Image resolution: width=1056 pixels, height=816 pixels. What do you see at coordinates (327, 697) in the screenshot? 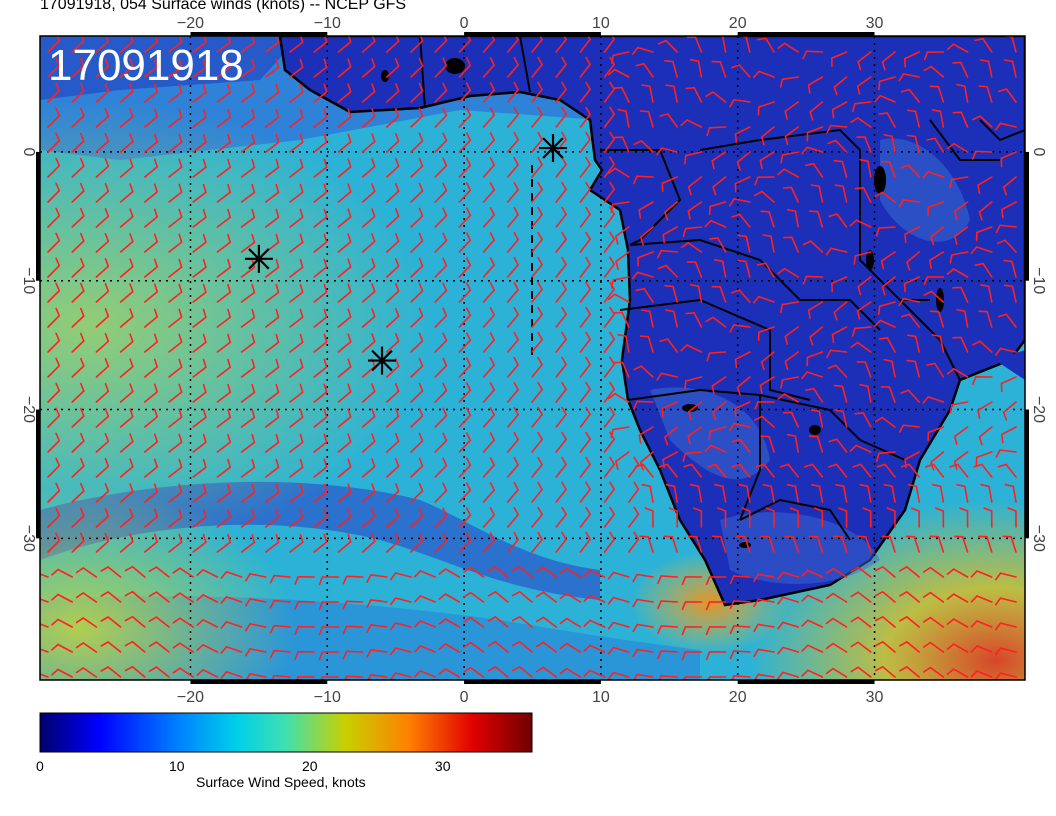
I see `lon-tick-label-bottom: −10` at bounding box center [327, 697].